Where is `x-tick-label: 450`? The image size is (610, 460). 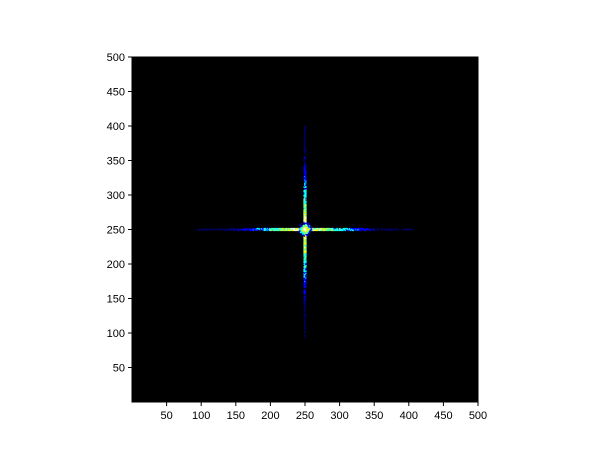 x-tick-label: 450 is located at coordinates (443, 416).